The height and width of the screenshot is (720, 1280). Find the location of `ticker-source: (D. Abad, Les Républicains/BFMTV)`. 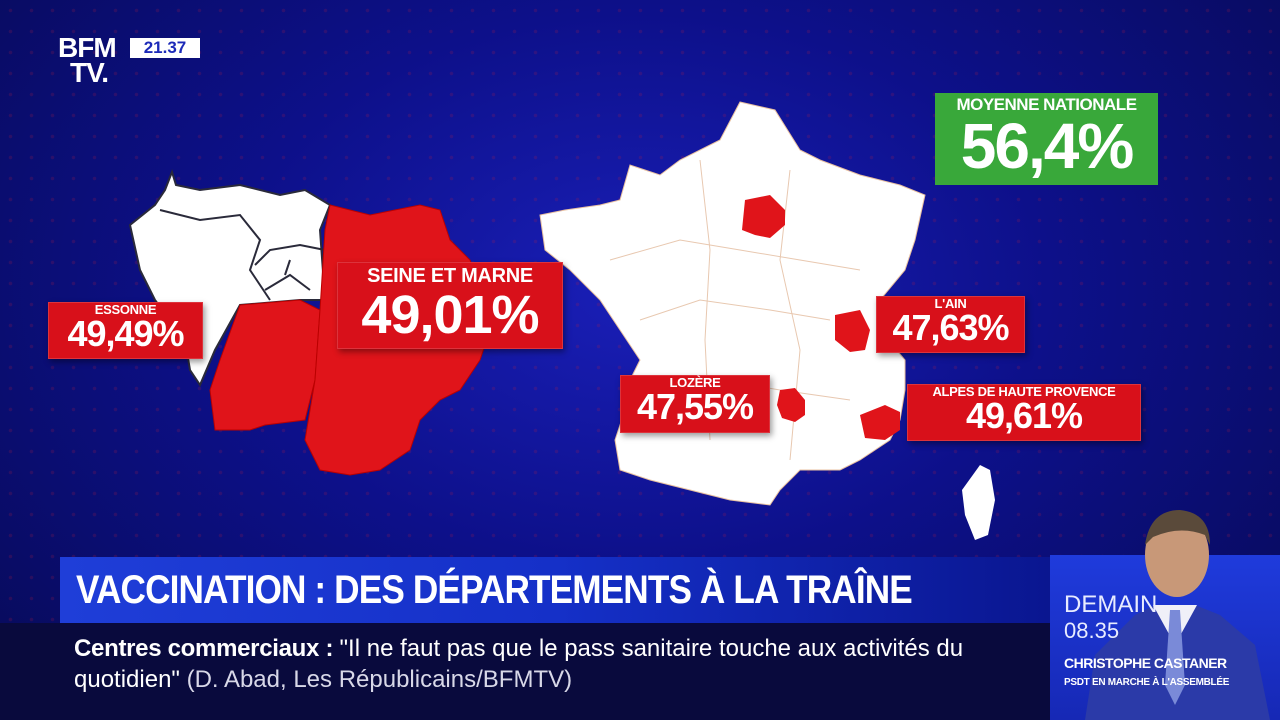

ticker-source: (D. Abad, Les Républicains/BFMTV) is located at coordinates (379, 679).